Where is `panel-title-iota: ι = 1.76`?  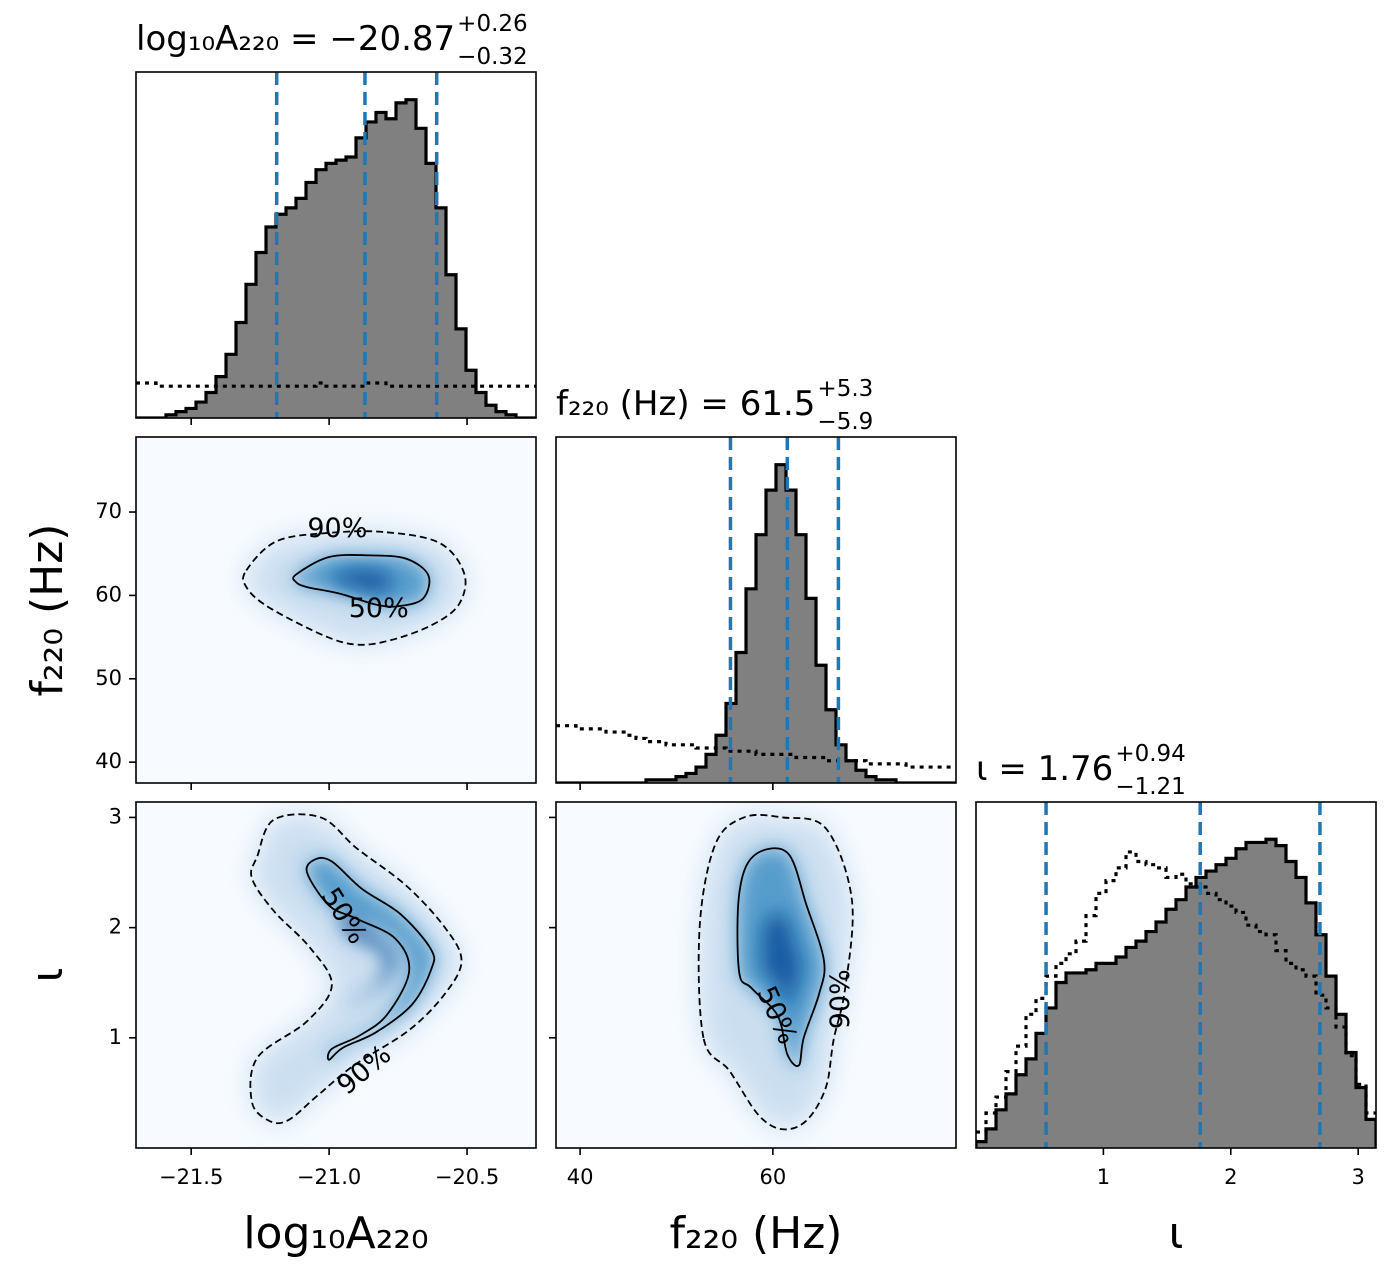 panel-title-iota: ι = 1.76 is located at coordinates (1044, 769).